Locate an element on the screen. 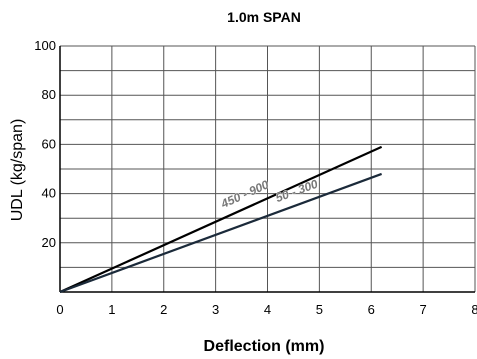 This screenshot has height=359, width=477. x-tick-label: 2 is located at coordinates (163, 309).